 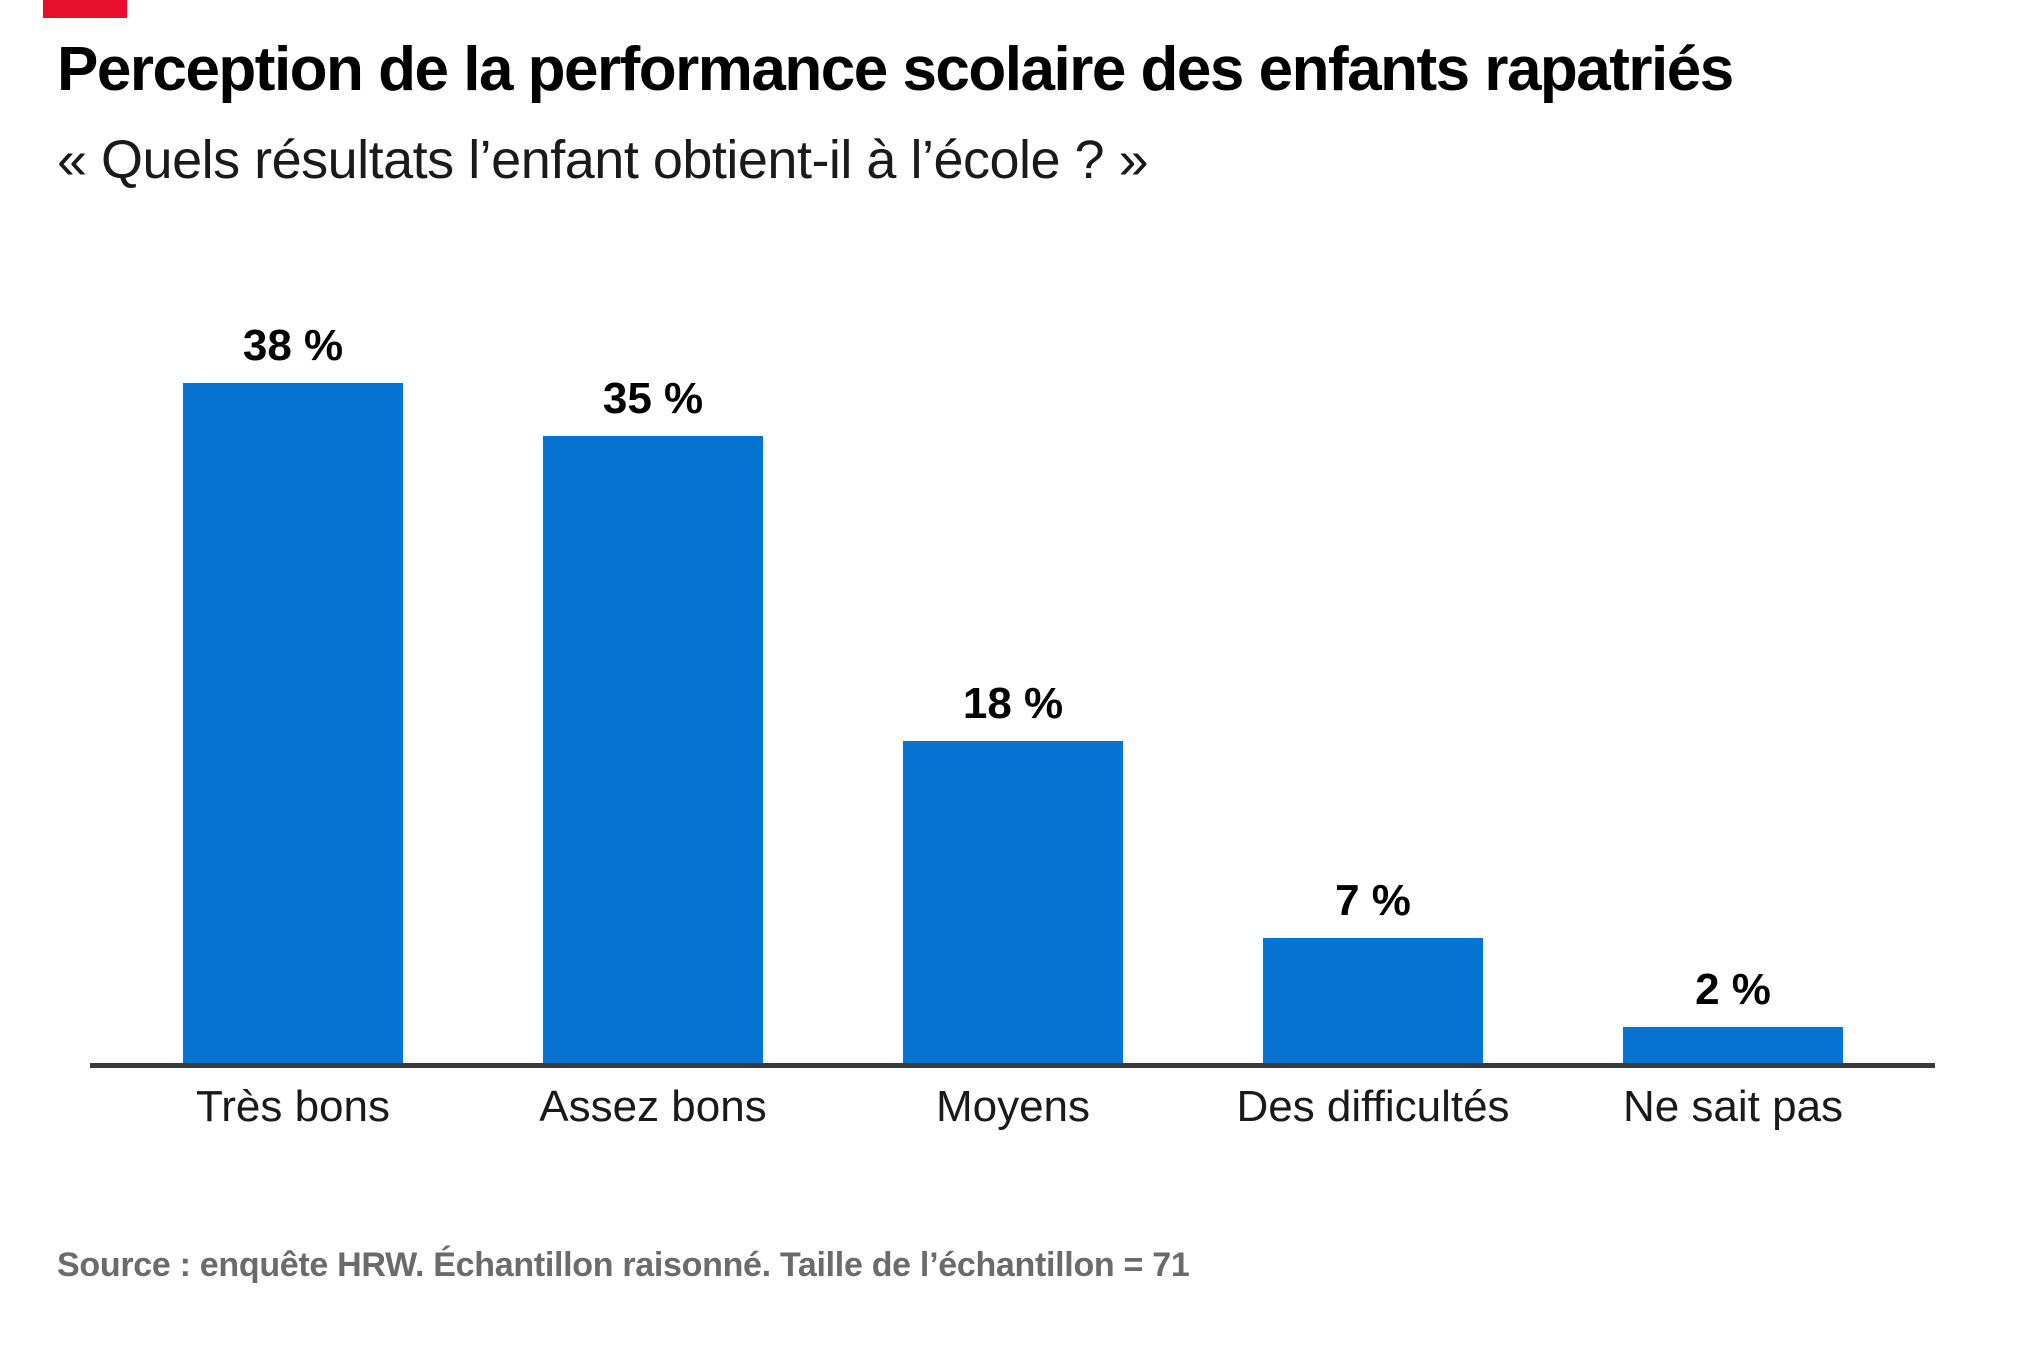 I want to click on category-label: Très bons, so click(x=293, y=1106).